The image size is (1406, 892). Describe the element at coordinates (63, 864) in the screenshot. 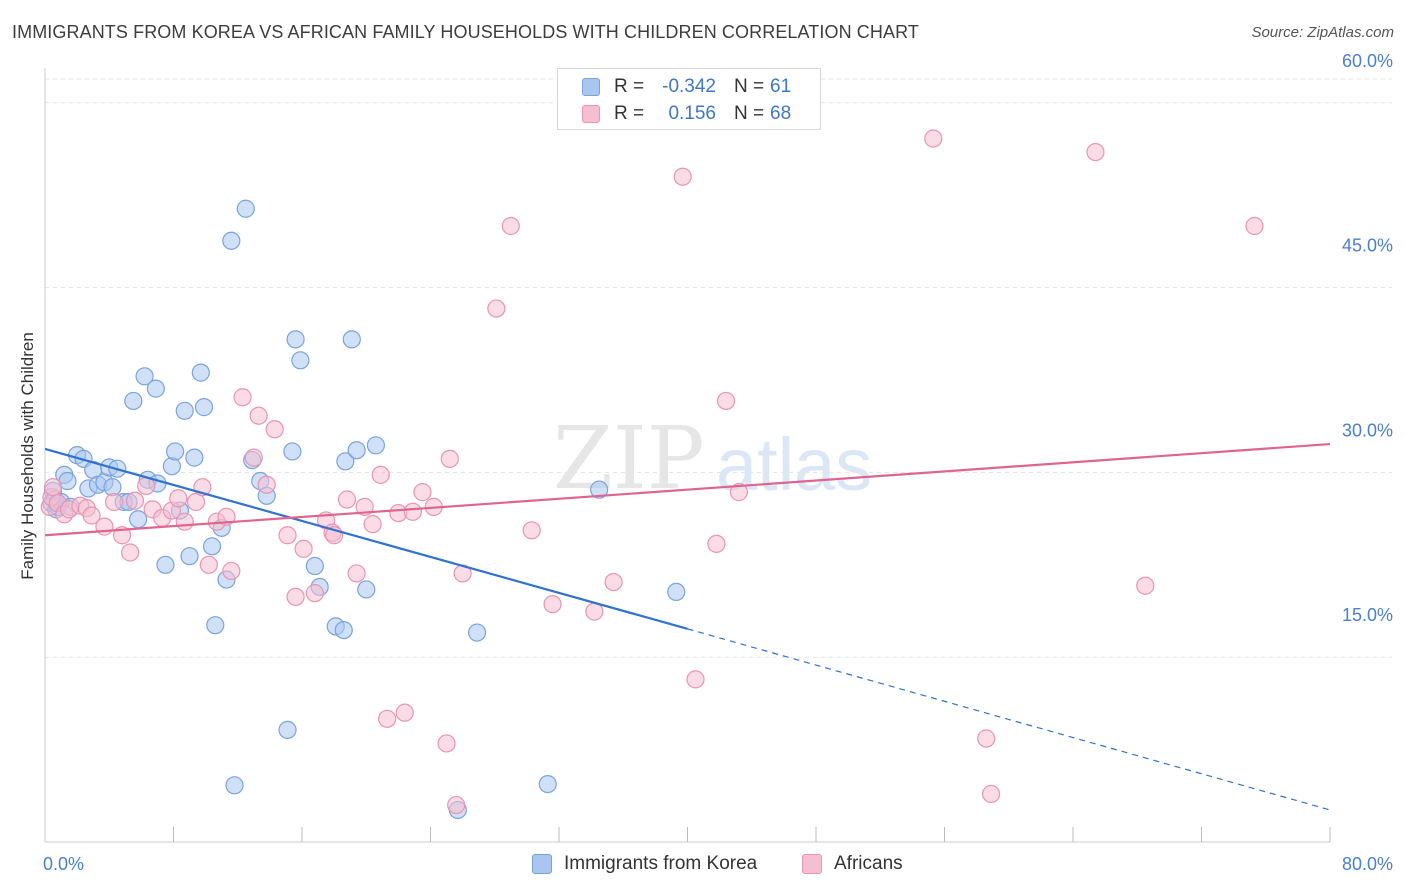

I see `x-tick-label: 0.0%` at that location.